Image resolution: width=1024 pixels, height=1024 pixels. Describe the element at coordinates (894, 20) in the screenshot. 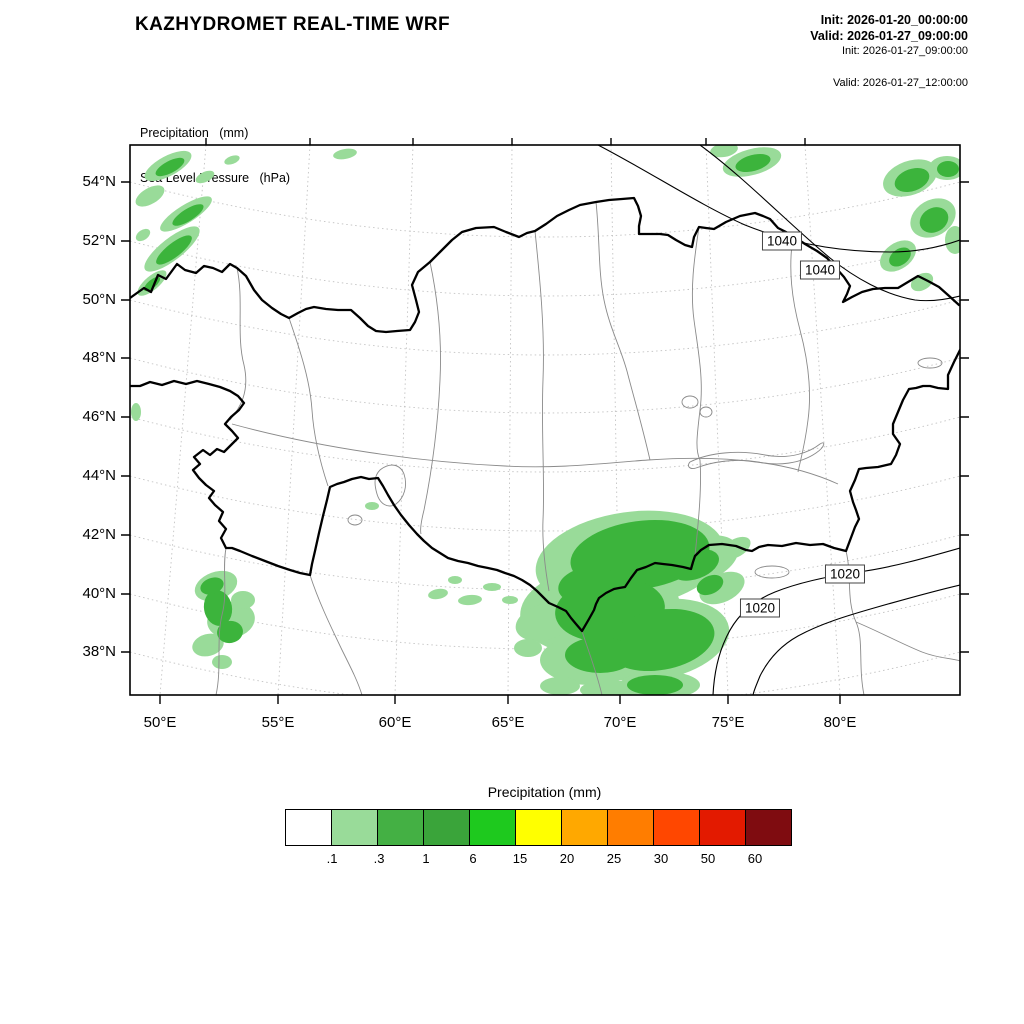

I see `init-time-primary: Init: 2026-01-20_00:00:00` at that location.